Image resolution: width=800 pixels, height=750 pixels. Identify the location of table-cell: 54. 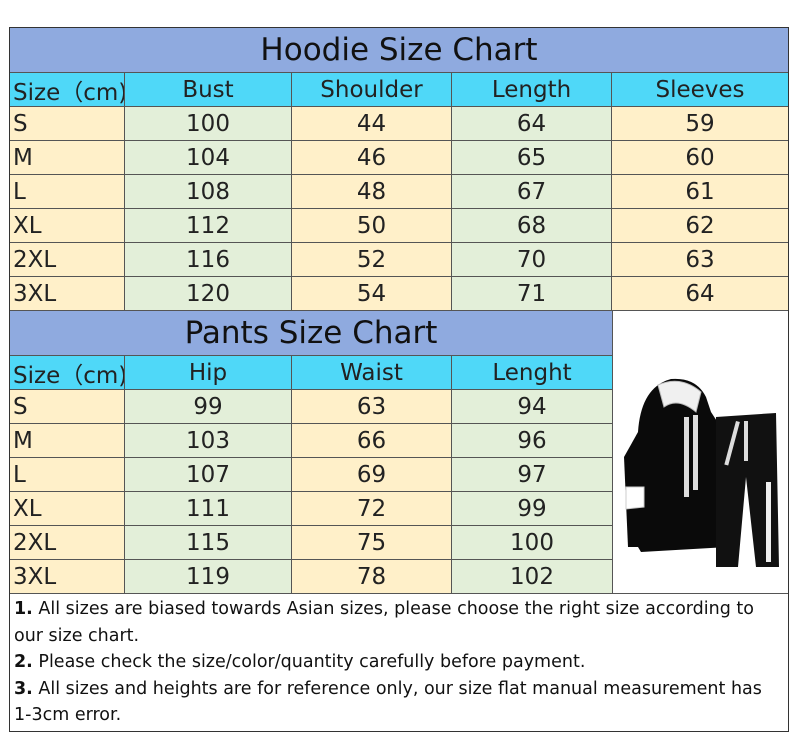
(372, 293).